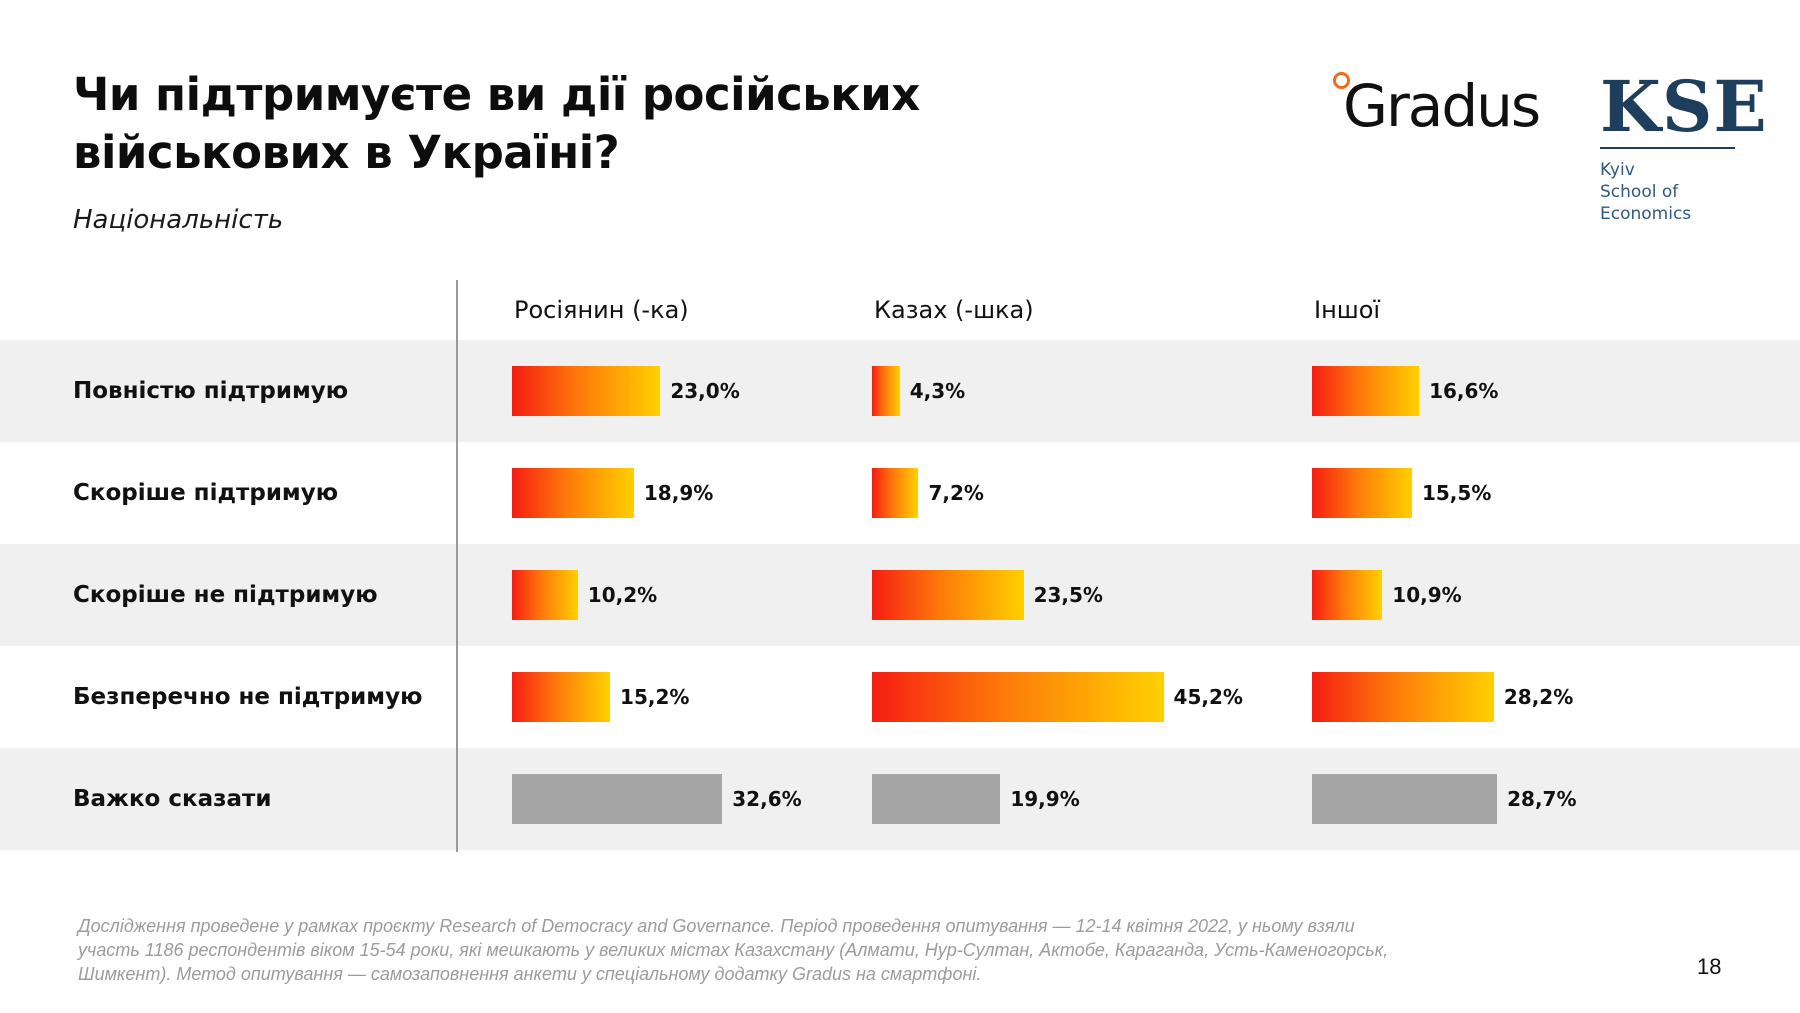 Image resolution: width=1800 pixels, height=1013 pixels. I want to click on kse-line-2: School of, so click(1639, 192).